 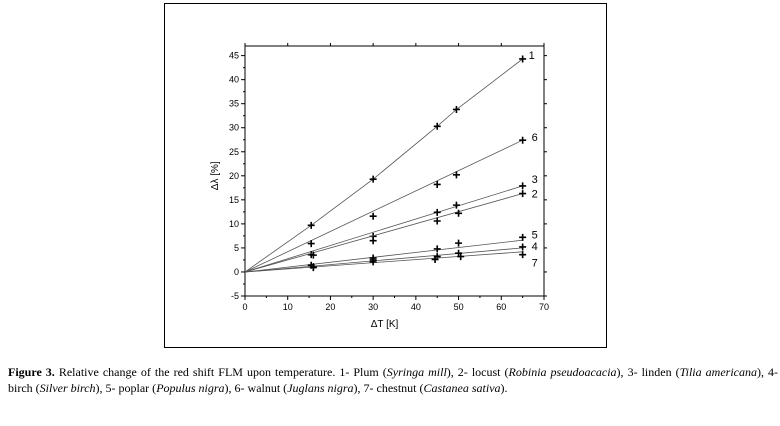 I want to click on x-tick-label: 60, so click(x=501, y=307).